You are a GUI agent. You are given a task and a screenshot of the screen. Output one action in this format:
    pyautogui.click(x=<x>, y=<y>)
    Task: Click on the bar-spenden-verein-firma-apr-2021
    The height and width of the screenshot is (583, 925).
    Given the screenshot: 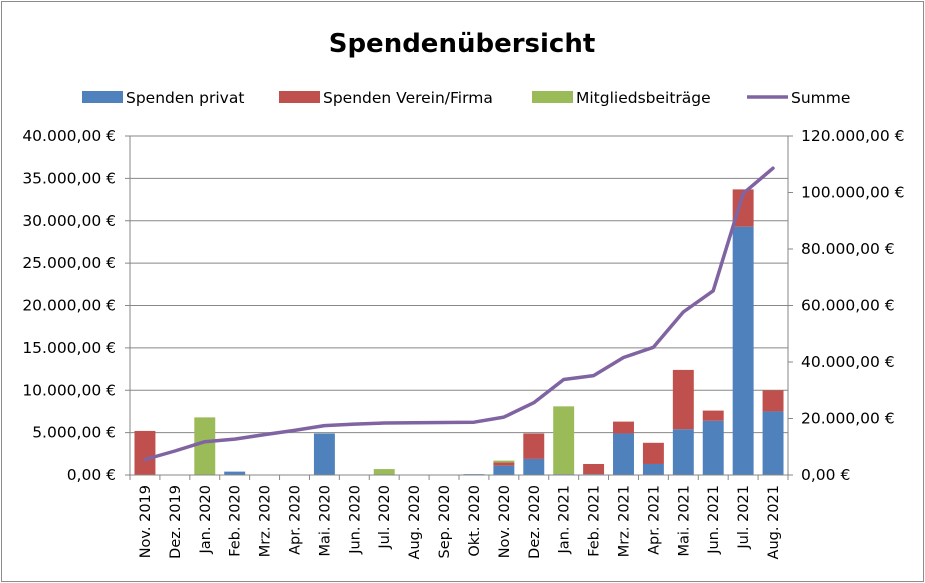 What is the action you would take?
    pyautogui.click(x=653, y=453)
    